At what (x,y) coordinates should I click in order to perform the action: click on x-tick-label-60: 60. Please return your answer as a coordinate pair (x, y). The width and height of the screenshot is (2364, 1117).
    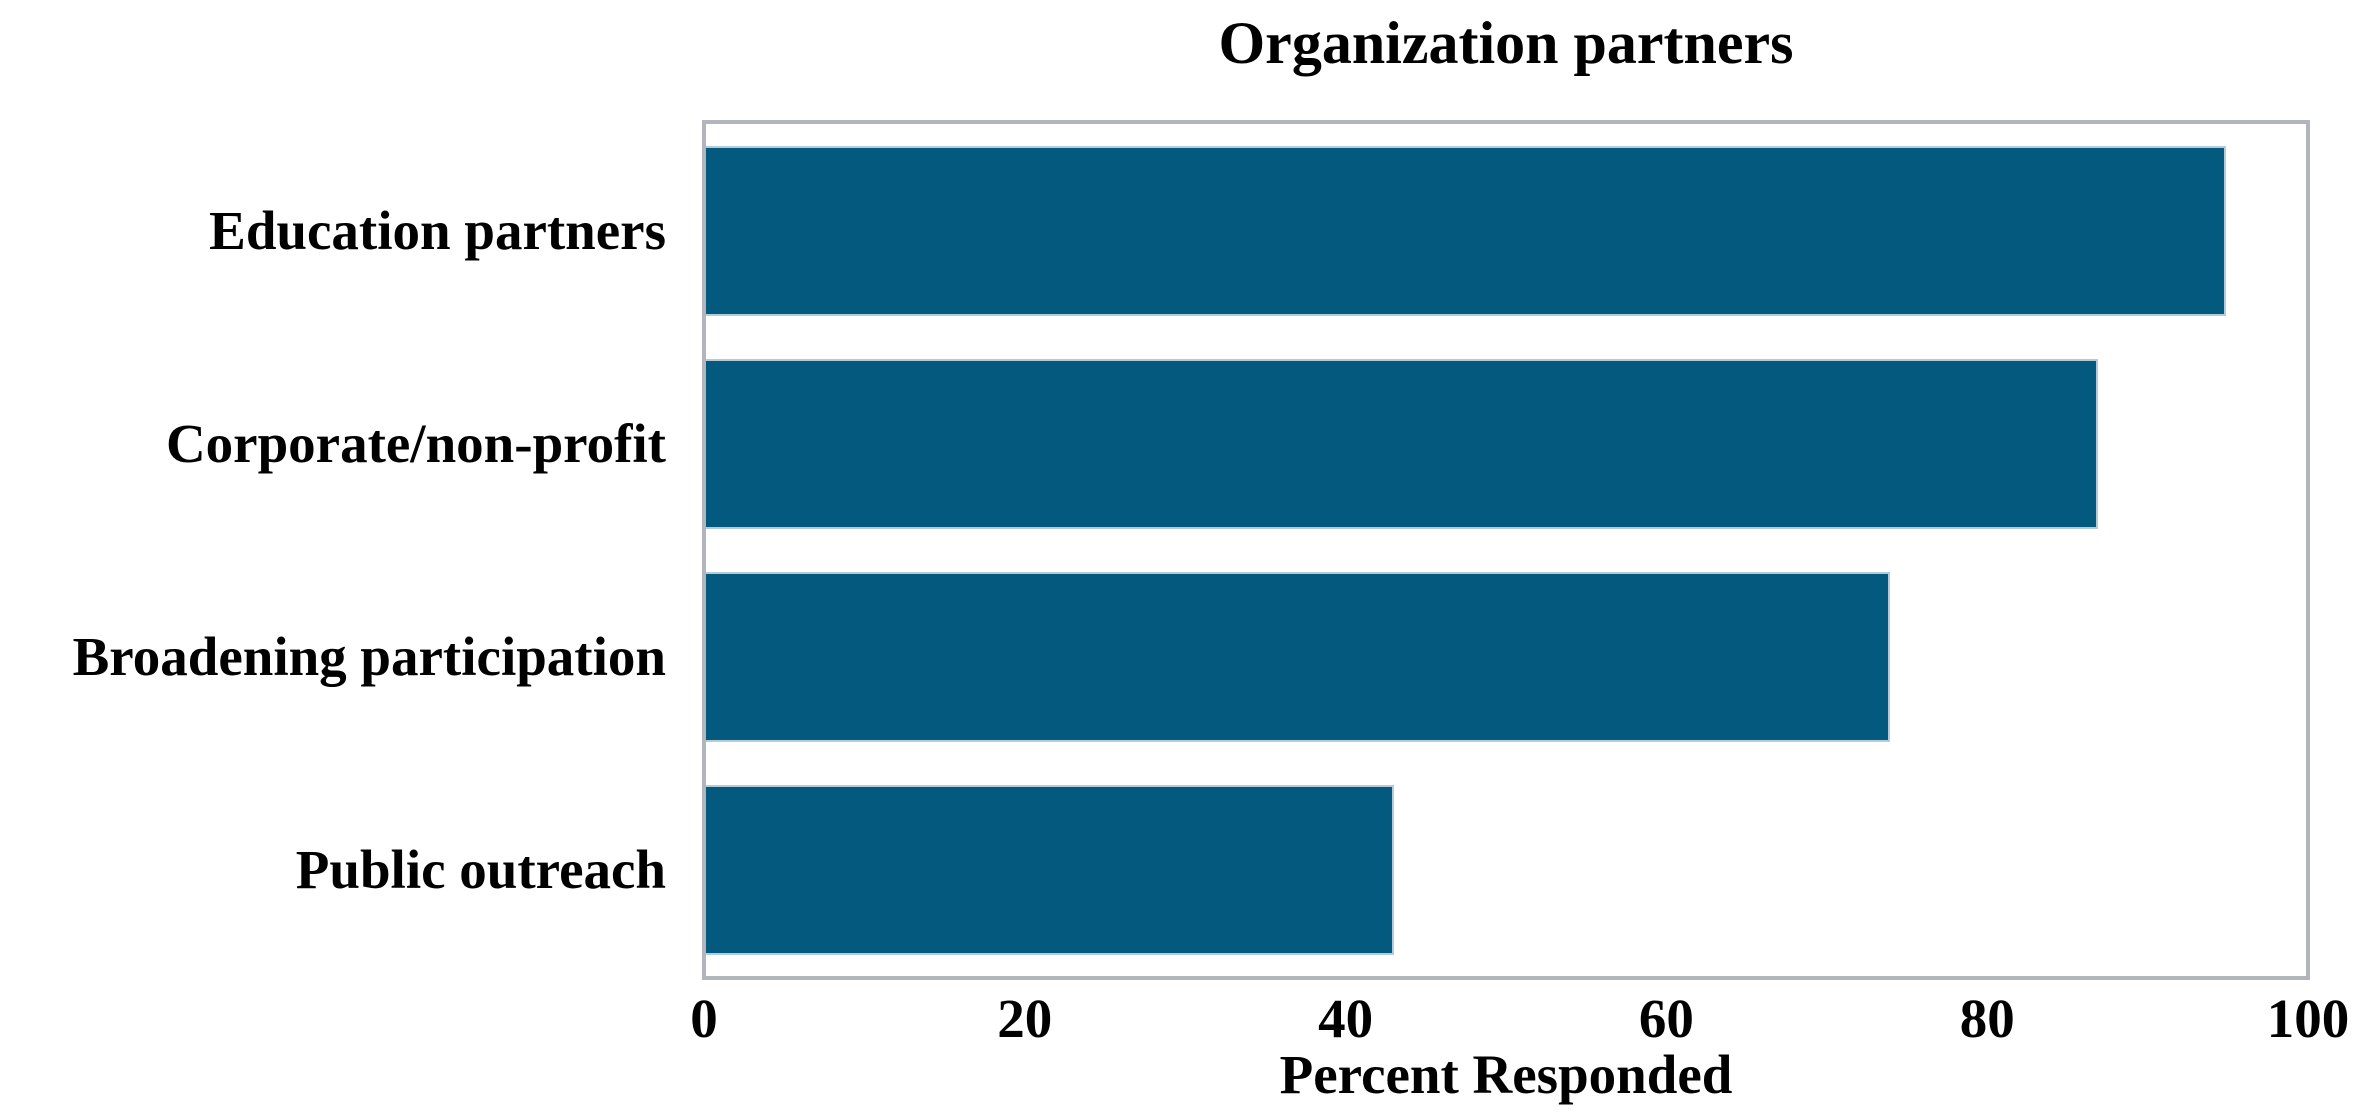
    Looking at the image, I should click on (1666, 1018).